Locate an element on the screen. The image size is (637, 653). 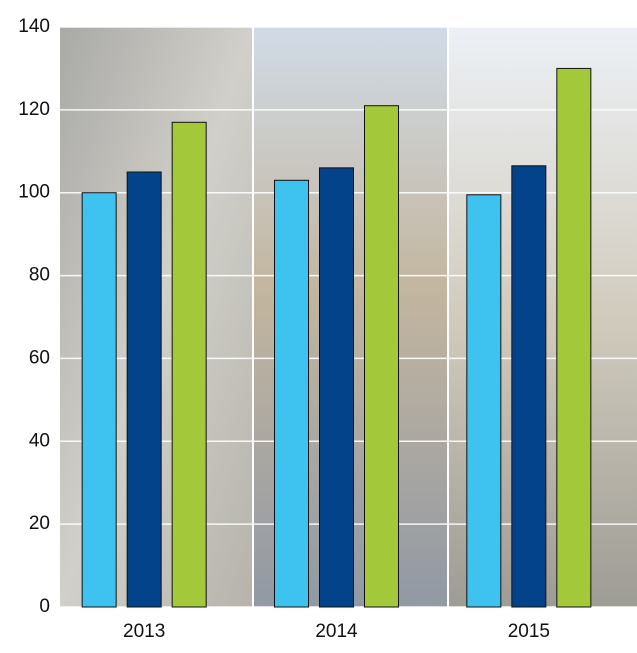
y-tick-label: 0 is located at coordinates (44, 606).